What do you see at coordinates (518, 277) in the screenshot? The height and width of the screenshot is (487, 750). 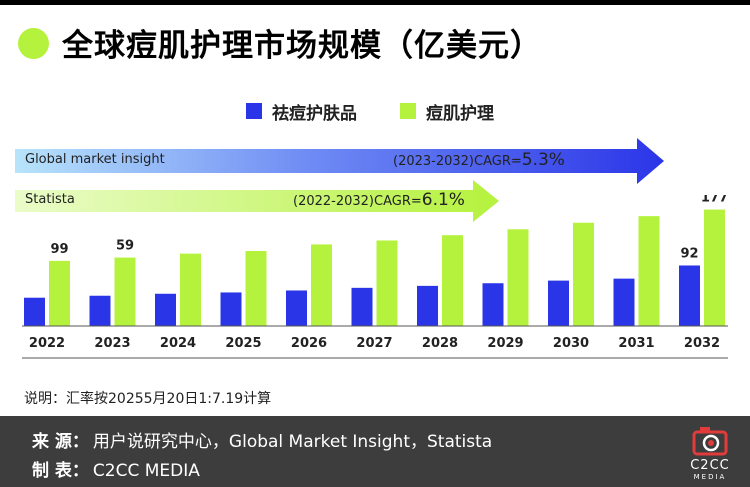 I see `bar-green-2029` at bounding box center [518, 277].